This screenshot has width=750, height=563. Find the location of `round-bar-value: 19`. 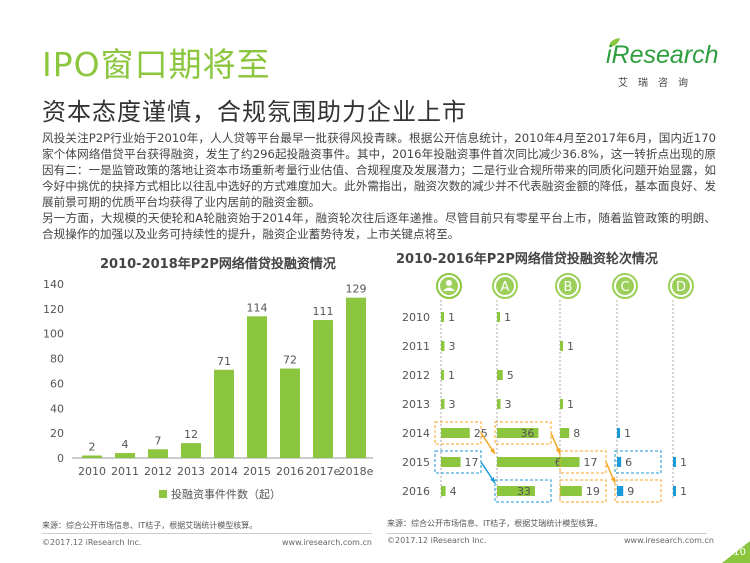

round-bar-value: 19 is located at coordinates (593, 491).